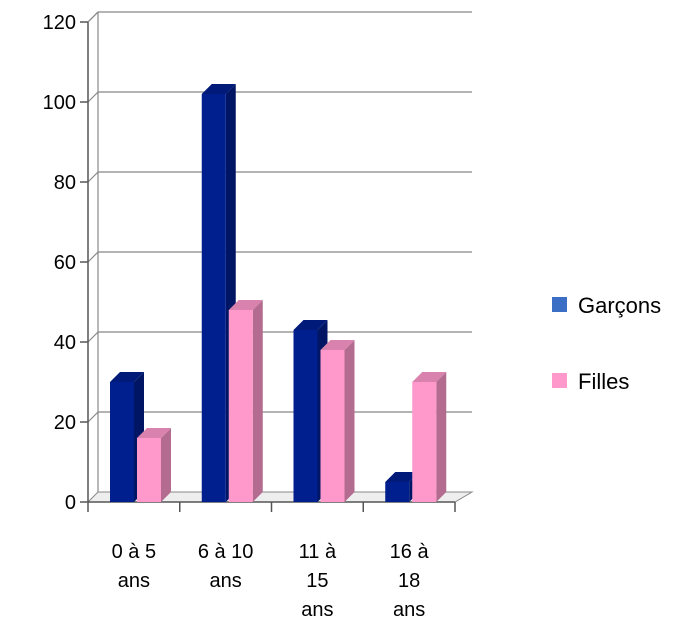 The width and height of the screenshot is (688, 639). What do you see at coordinates (59, 23) in the screenshot?
I see `y-tick-label: 120` at bounding box center [59, 23].